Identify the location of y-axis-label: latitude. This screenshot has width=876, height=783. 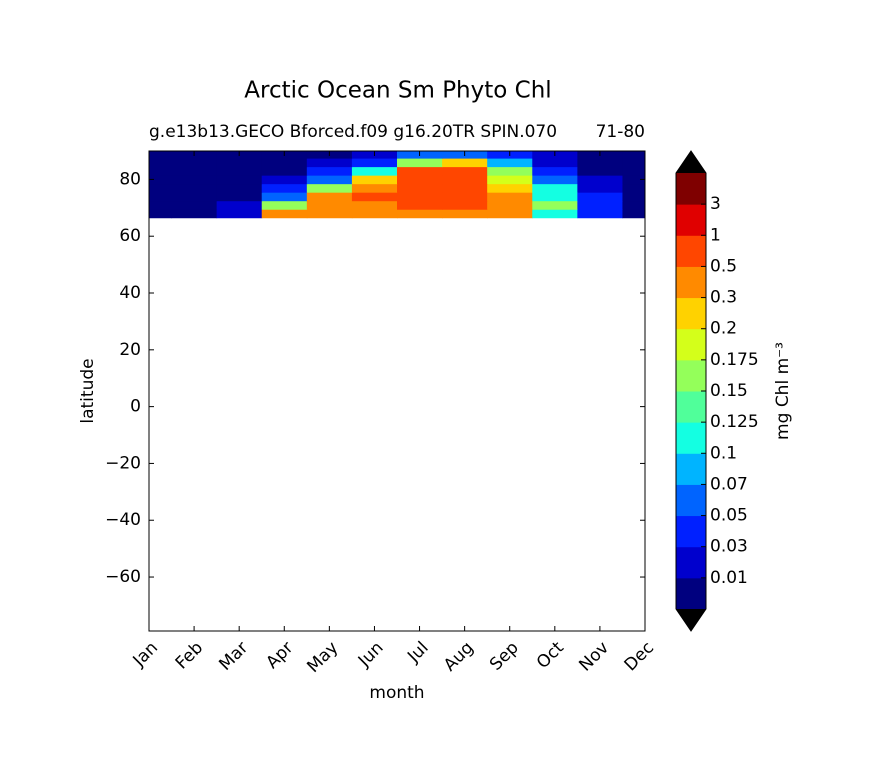
(88, 390).